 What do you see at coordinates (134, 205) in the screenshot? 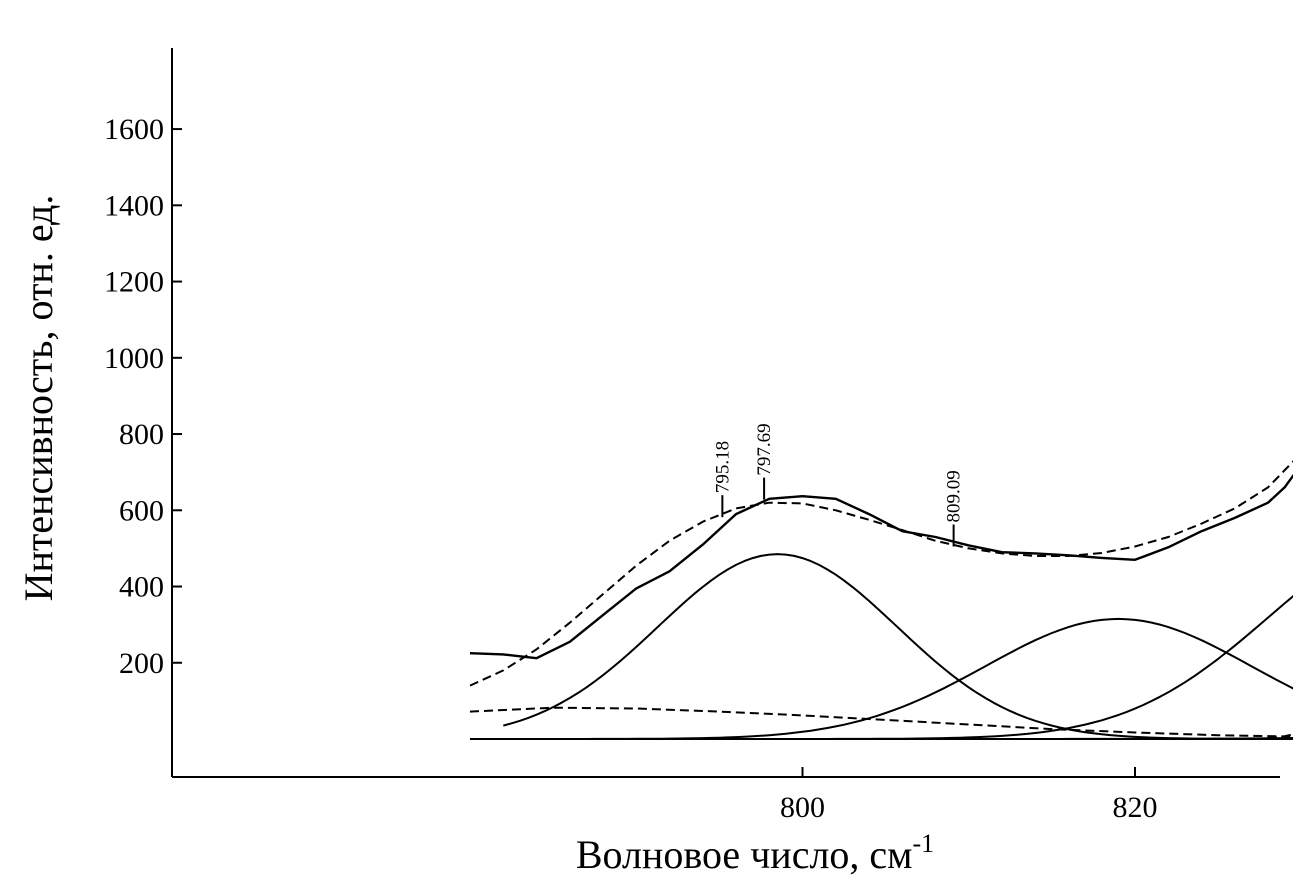
I see `y-tick-label-1400: 1400` at bounding box center [134, 205].